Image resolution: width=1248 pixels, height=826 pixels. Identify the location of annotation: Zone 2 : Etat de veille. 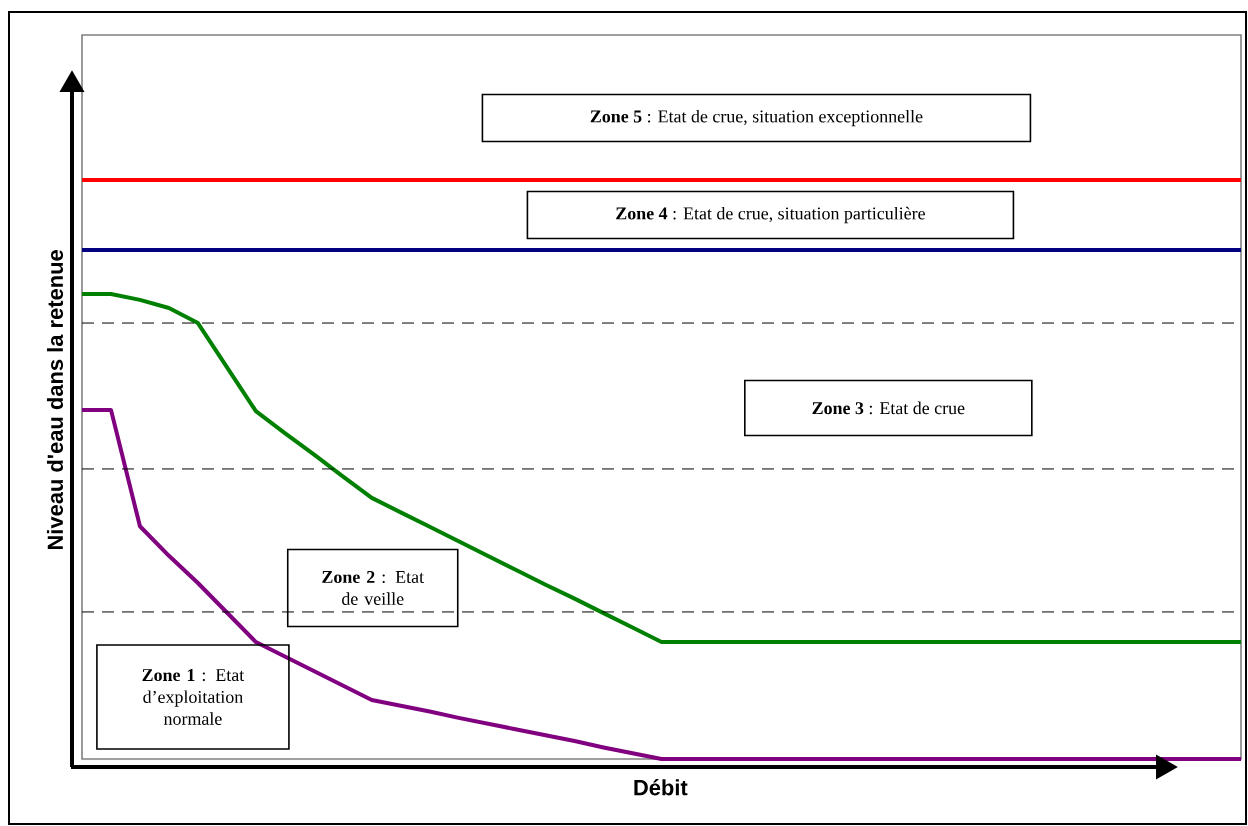
(373, 587).